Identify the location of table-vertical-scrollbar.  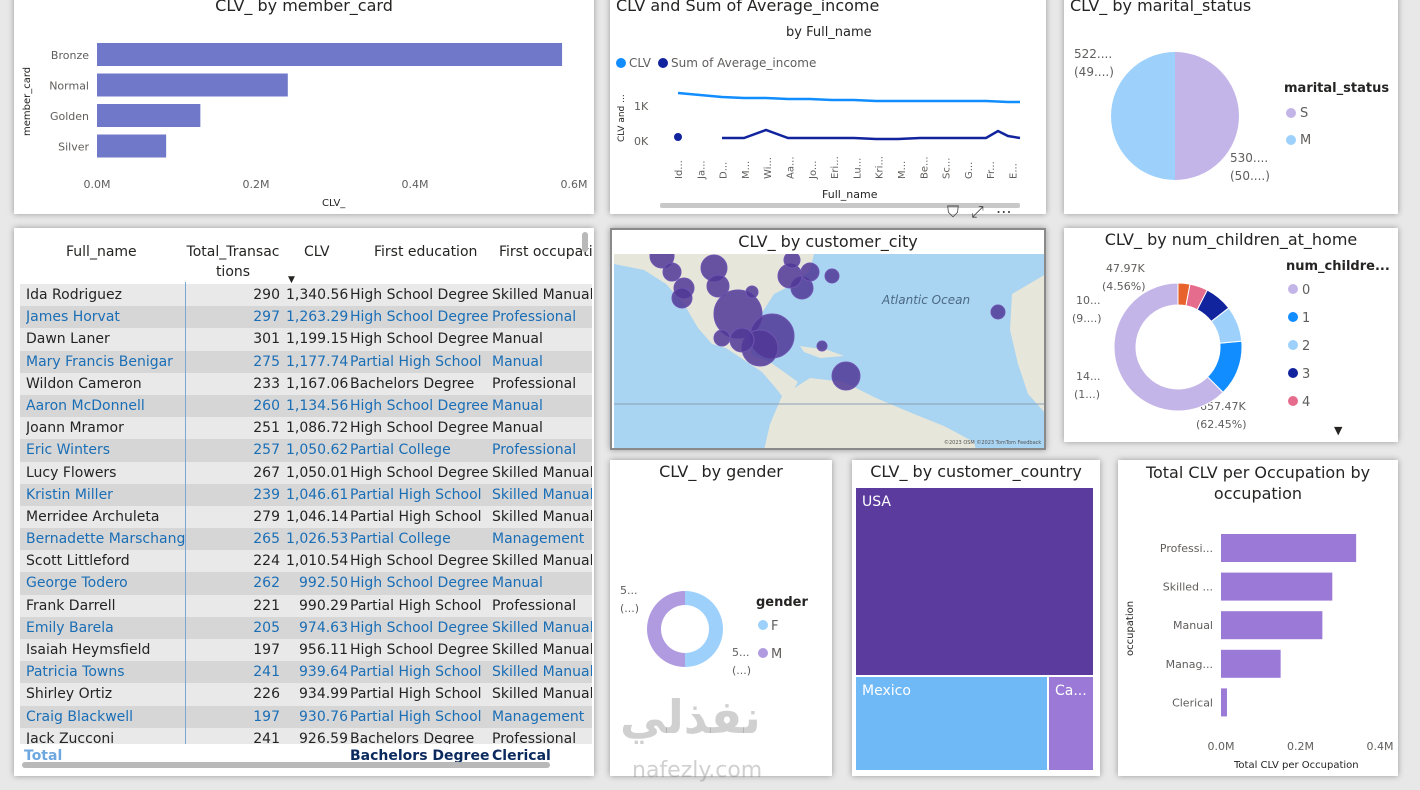
(585, 242).